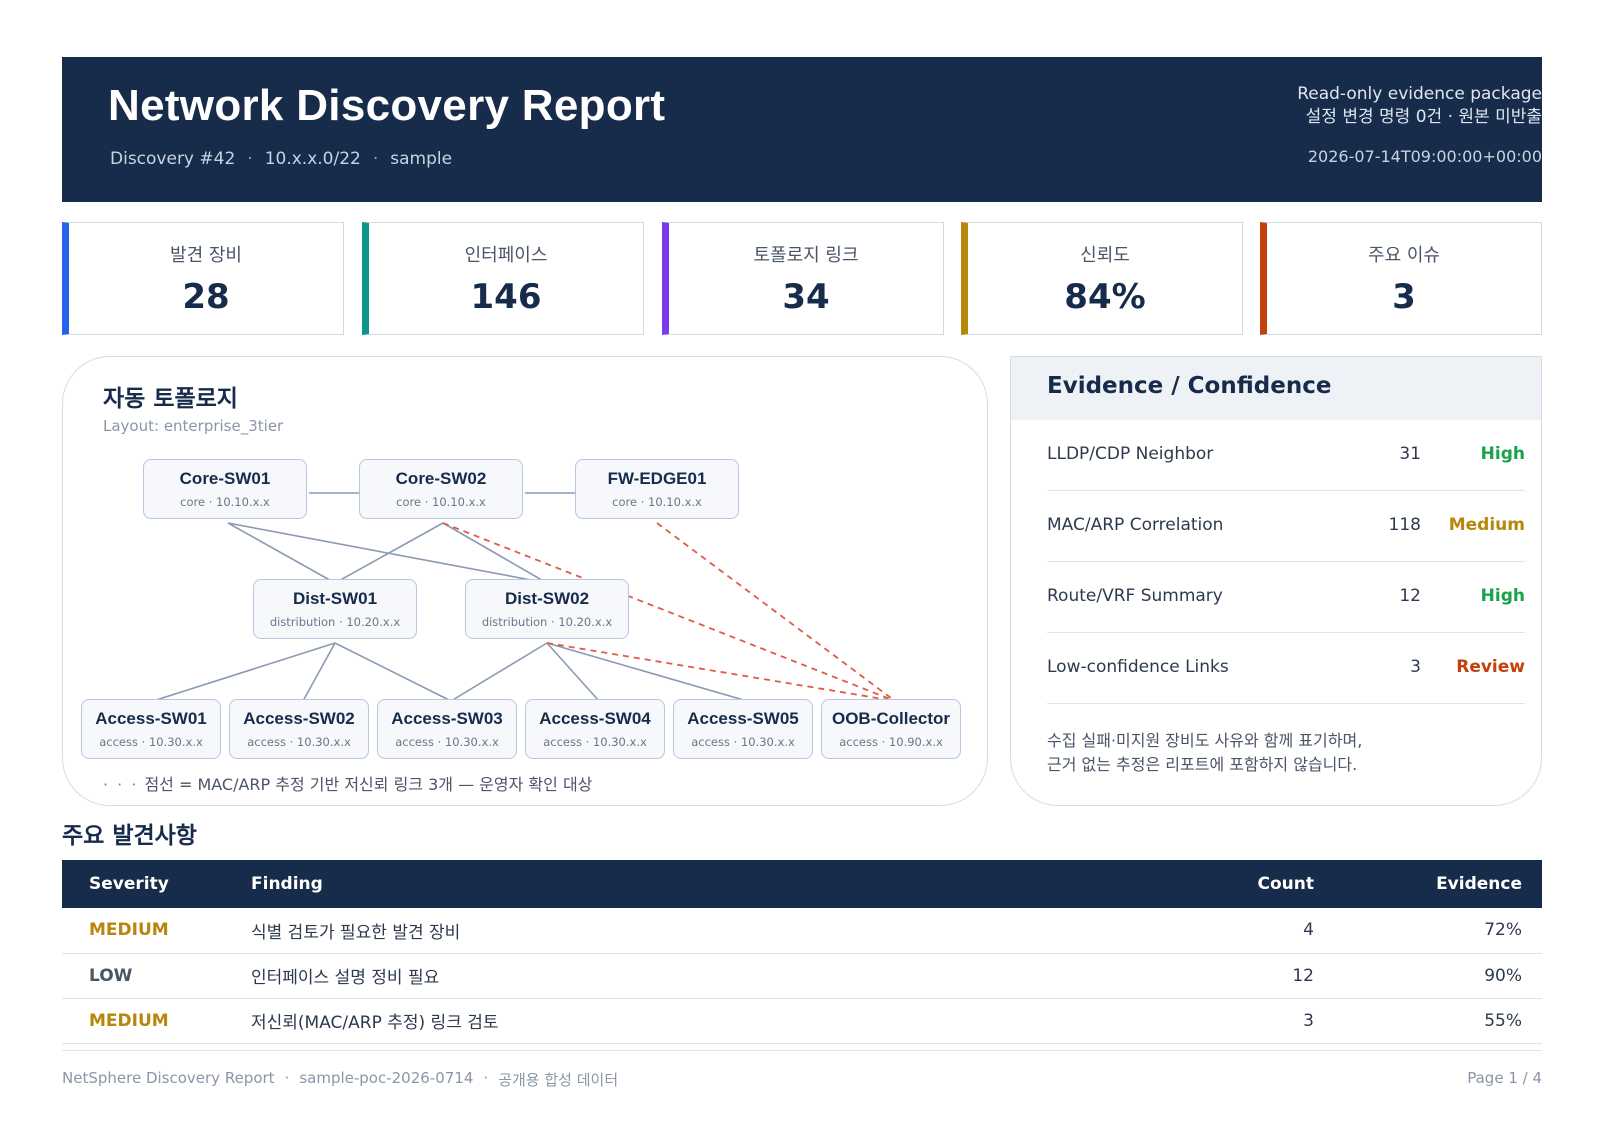  What do you see at coordinates (151, 729) in the screenshot?
I see `node-access-sw01: Access-SW01 access · 10.30.x.x` at bounding box center [151, 729].